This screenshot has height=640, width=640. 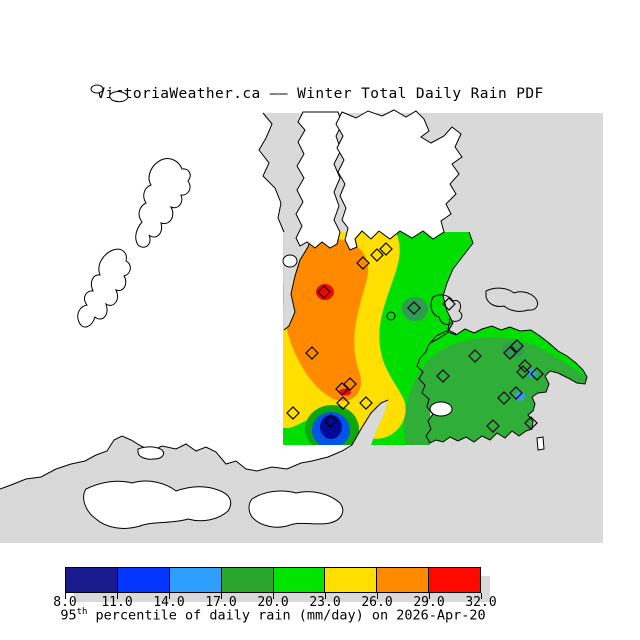 I want to click on contour-patch, so click(x=415, y=309).